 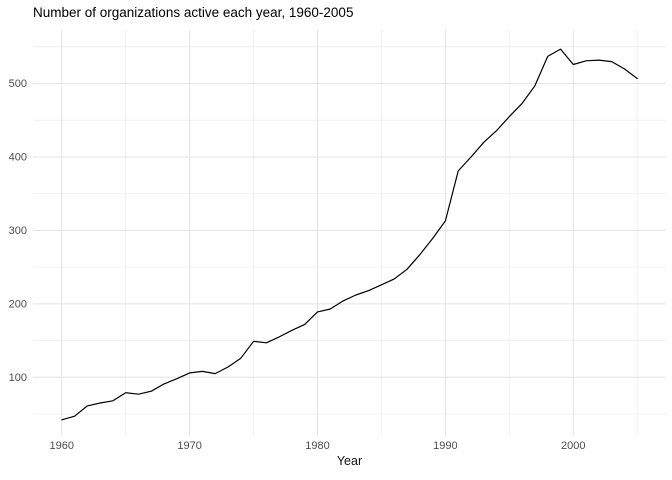 What do you see at coordinates (18, 378) in the screenshot?
I see `y-tick-label: 100` at bounding box center [18, 378].